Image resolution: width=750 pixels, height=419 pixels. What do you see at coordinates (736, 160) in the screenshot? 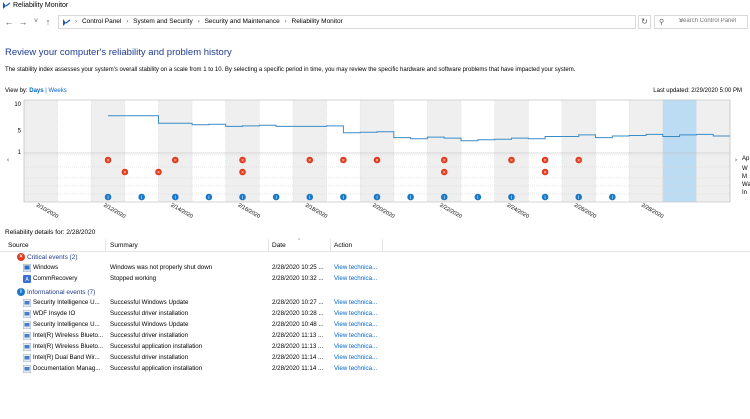
I see `scroll-right-arrow: ›` at bounding box center [736, 160].